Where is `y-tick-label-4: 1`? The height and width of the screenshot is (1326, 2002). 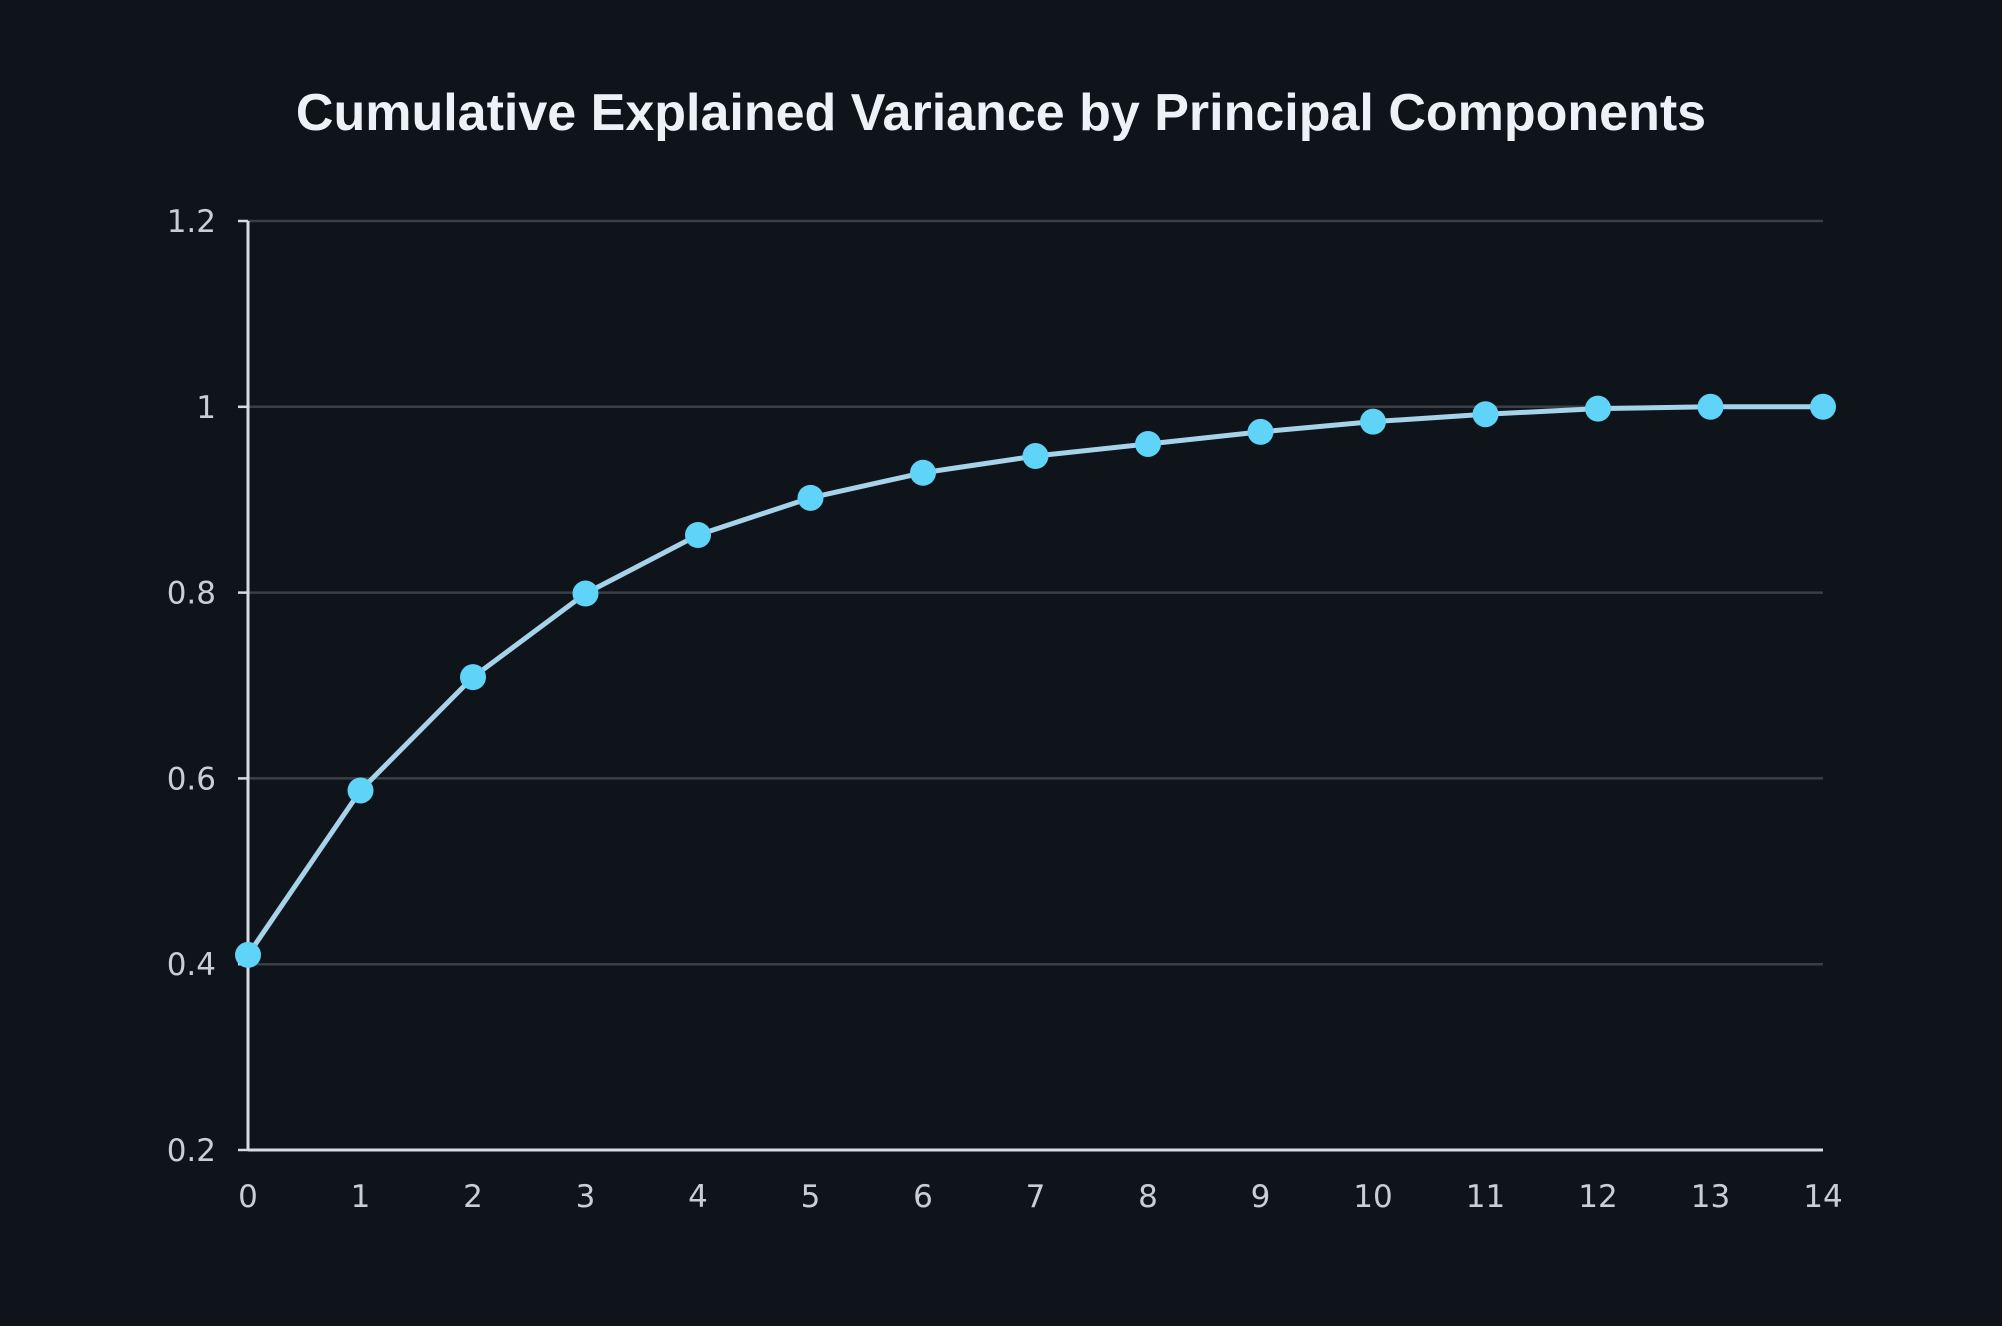 y-tick-label-4: 1 is located at coordinates (206, 408).